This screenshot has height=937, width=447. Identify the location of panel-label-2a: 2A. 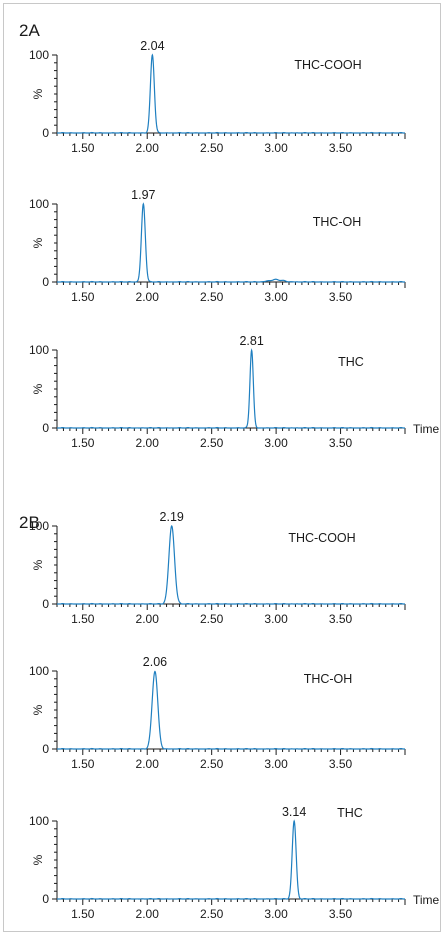
(29, 30).